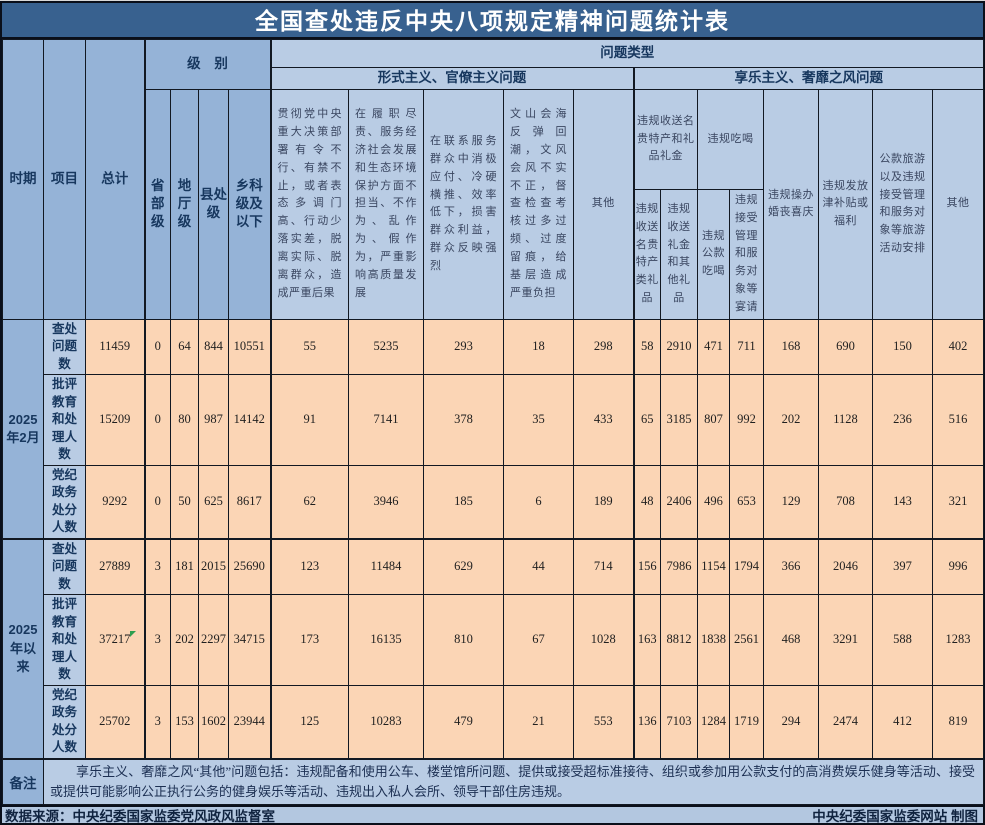 This screenshot has height=825, width=985. I want to click on value-cell: 91, so click(309, 420).